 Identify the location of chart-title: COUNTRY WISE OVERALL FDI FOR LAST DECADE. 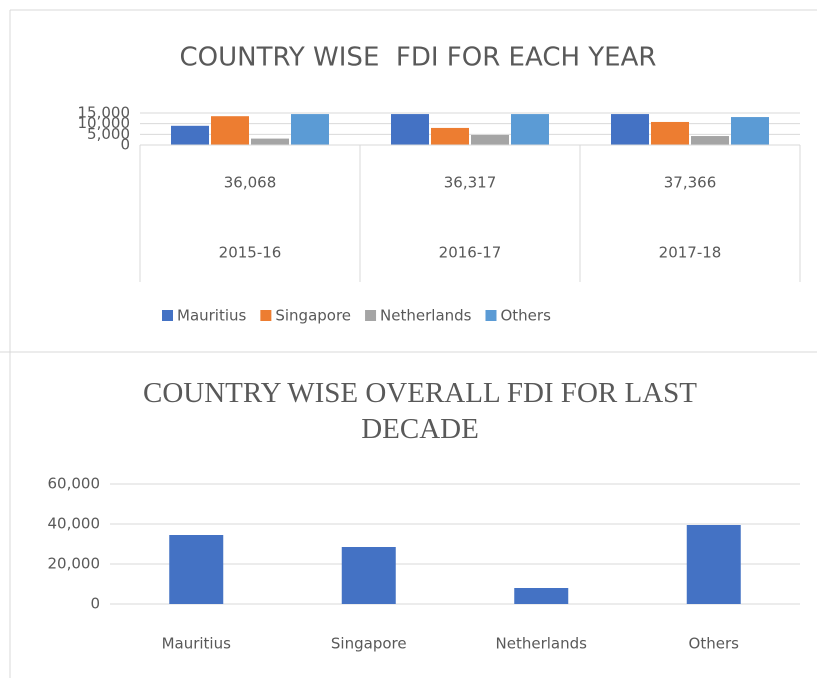
(420, 411).